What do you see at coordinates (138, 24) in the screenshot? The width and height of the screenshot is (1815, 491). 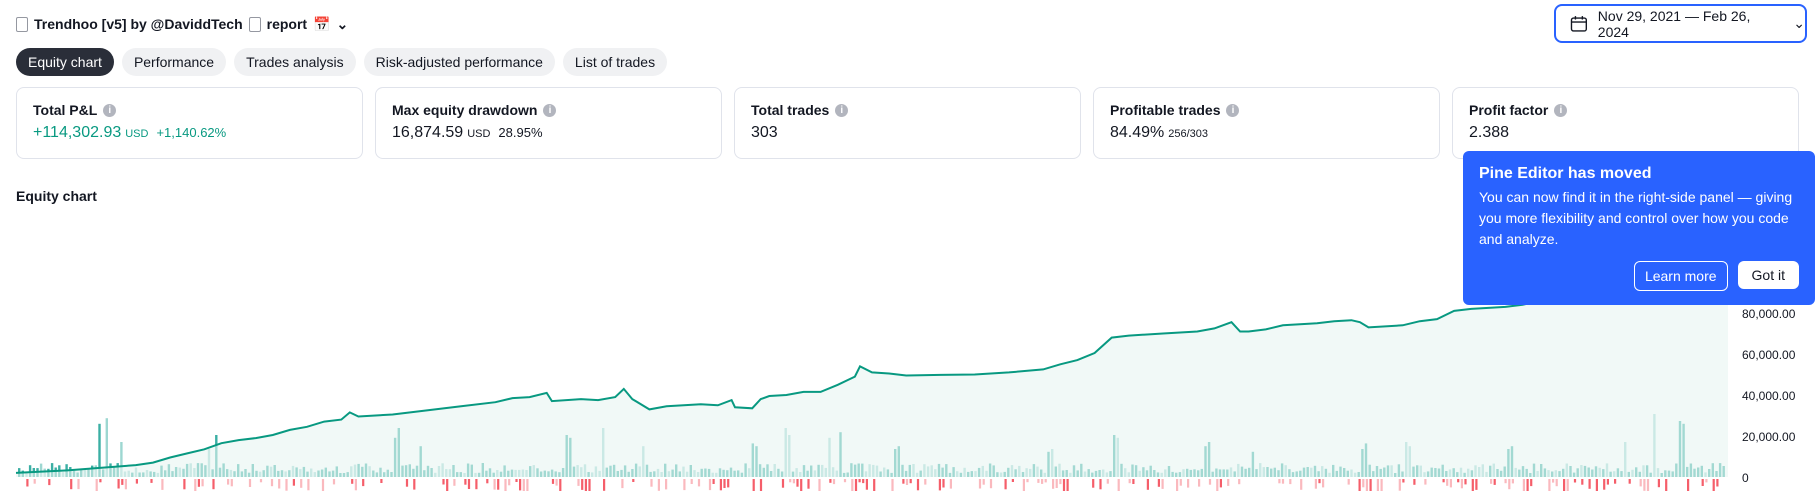 I see `strategy-title: Trendhoo [v5] by @DaviddTech` at bounding box center [138, 24].